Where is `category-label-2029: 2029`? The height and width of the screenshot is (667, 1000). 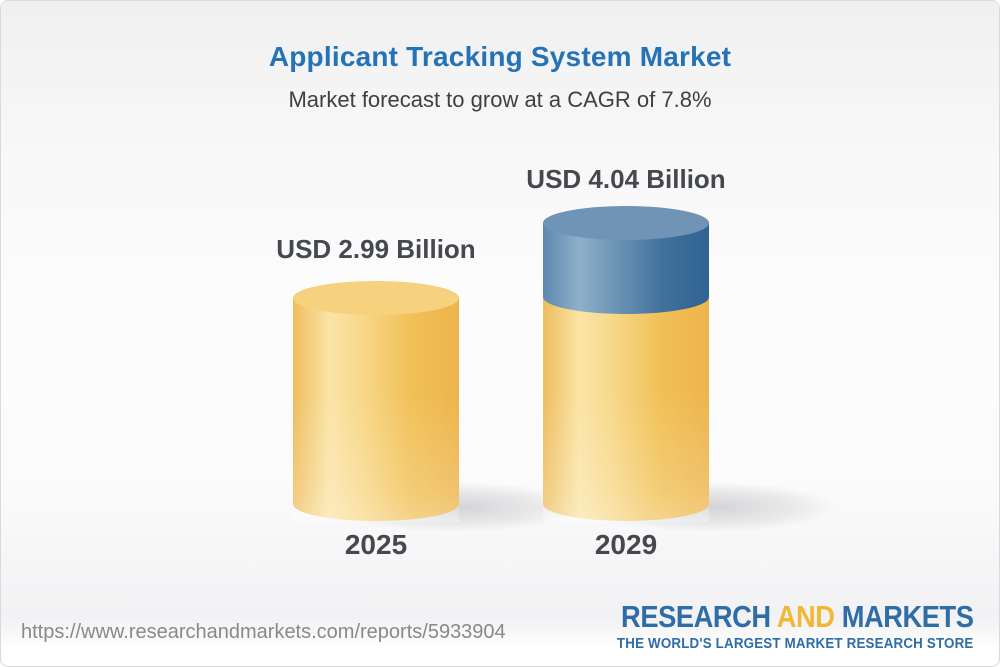 category-label-2029: 2029 is located at coordinates (626, 544).